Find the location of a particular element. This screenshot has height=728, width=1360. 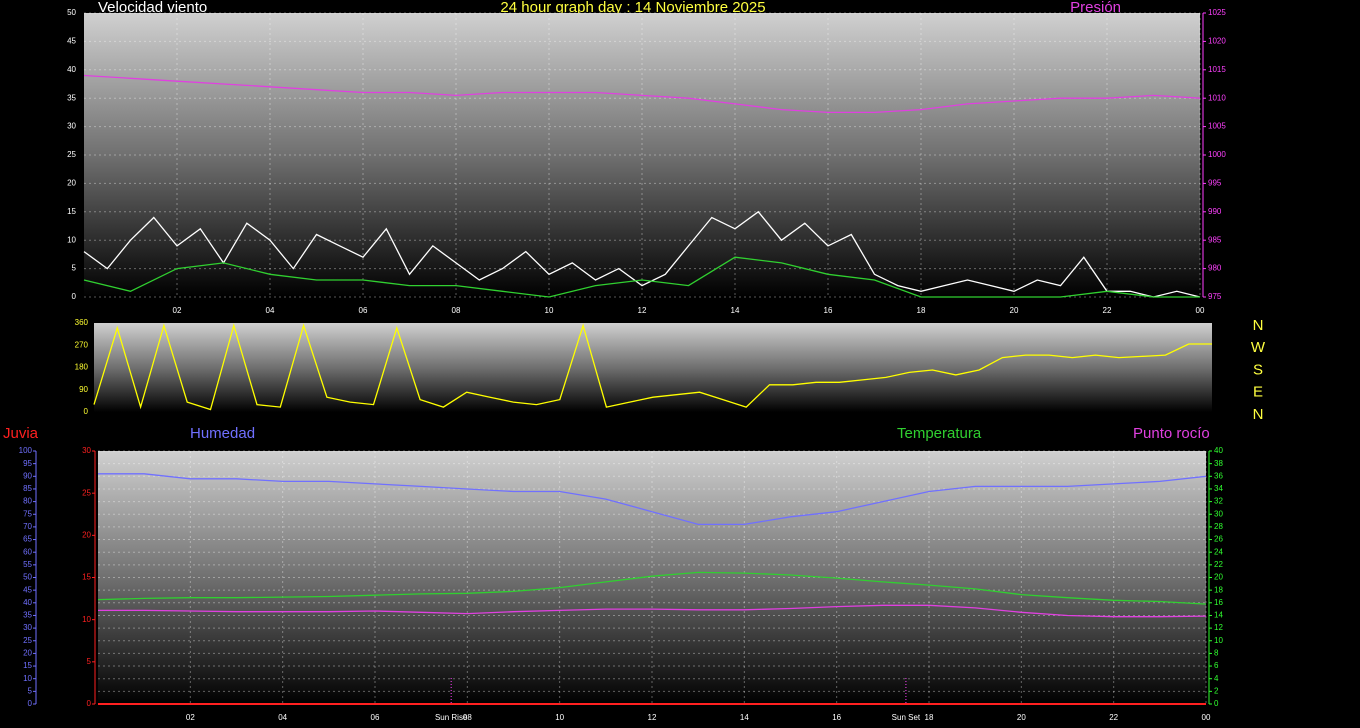

y2-tick-label: 18 is located at coordinates (1218, 589).